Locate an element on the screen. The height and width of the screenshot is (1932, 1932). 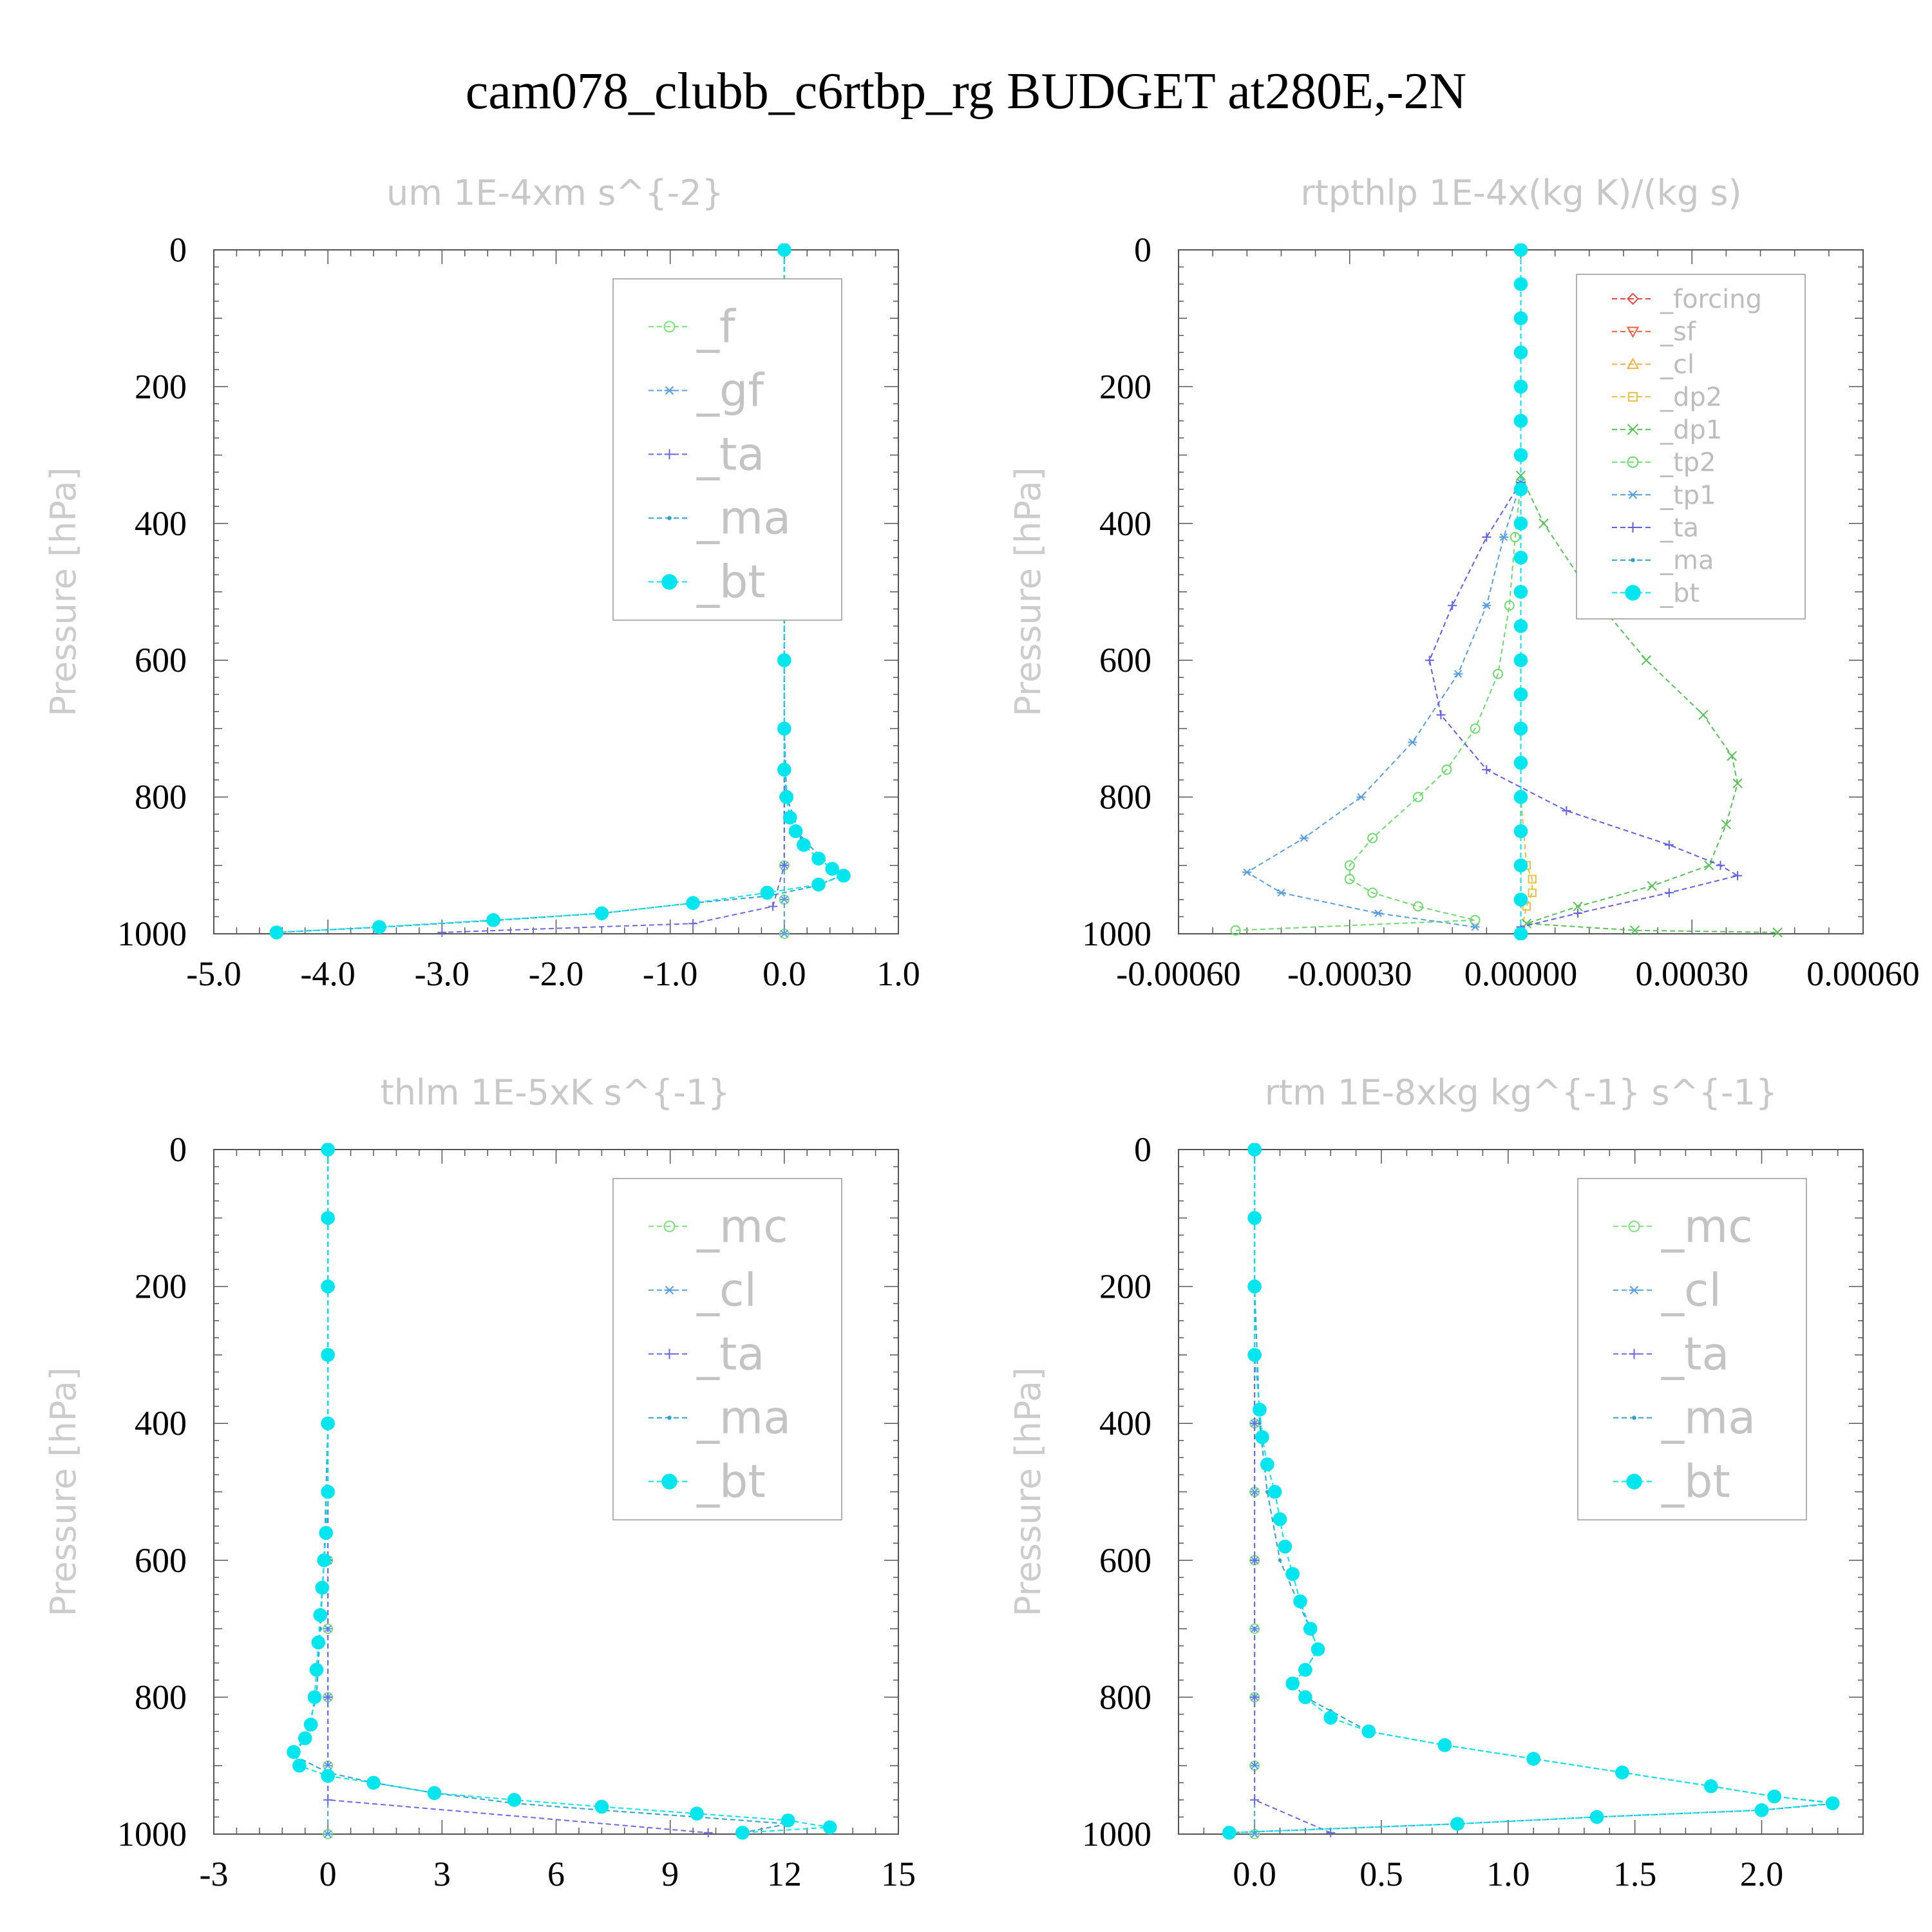
y-tick-label: 1000 is located at coordinates (1116, 1834).